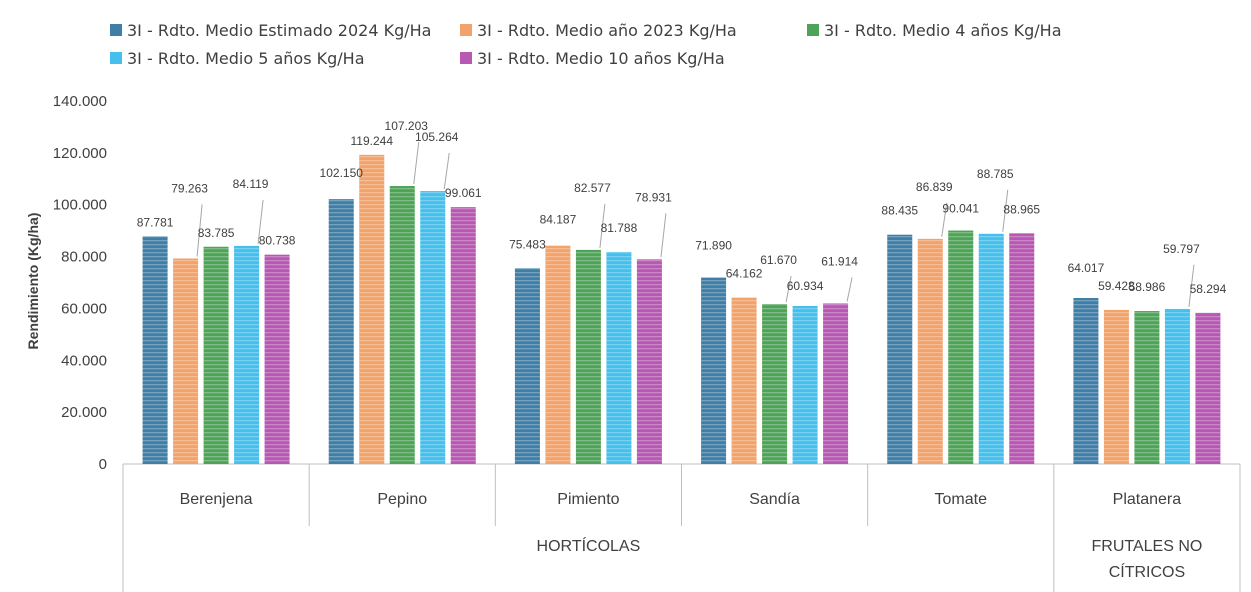 The height and width of the screenshot is (592, 1251). I want to click on data-label: 58.294, so click(1208, 289).